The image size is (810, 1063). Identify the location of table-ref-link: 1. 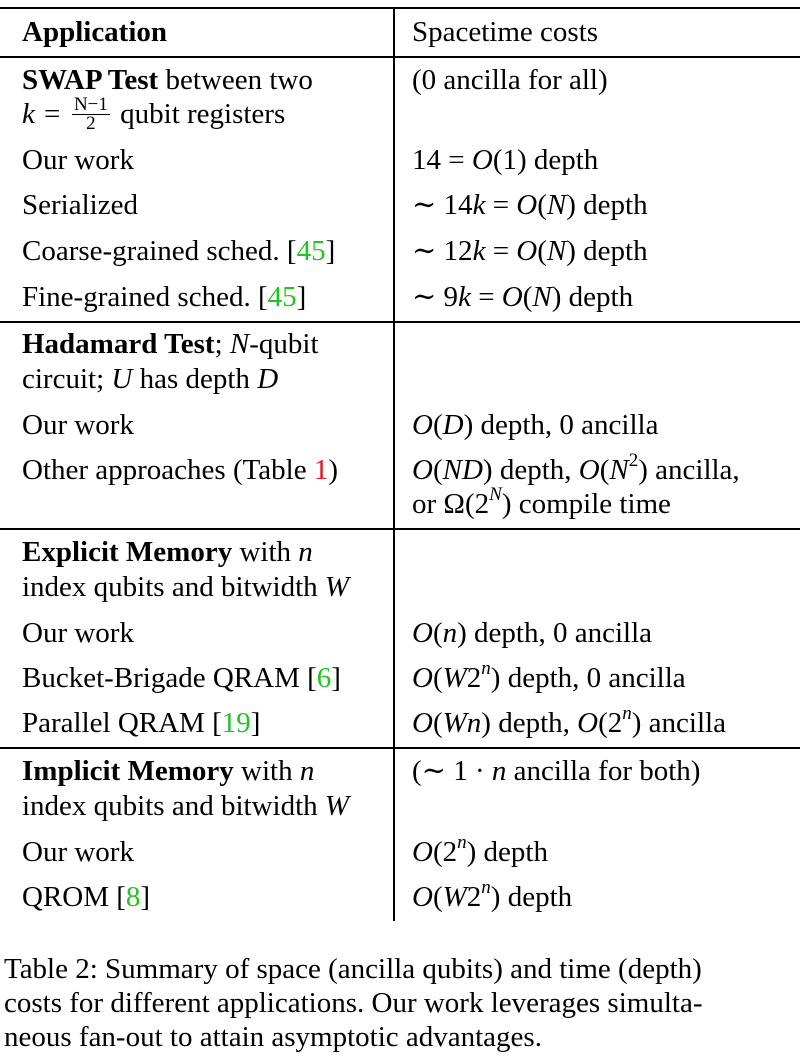
(321, 470).